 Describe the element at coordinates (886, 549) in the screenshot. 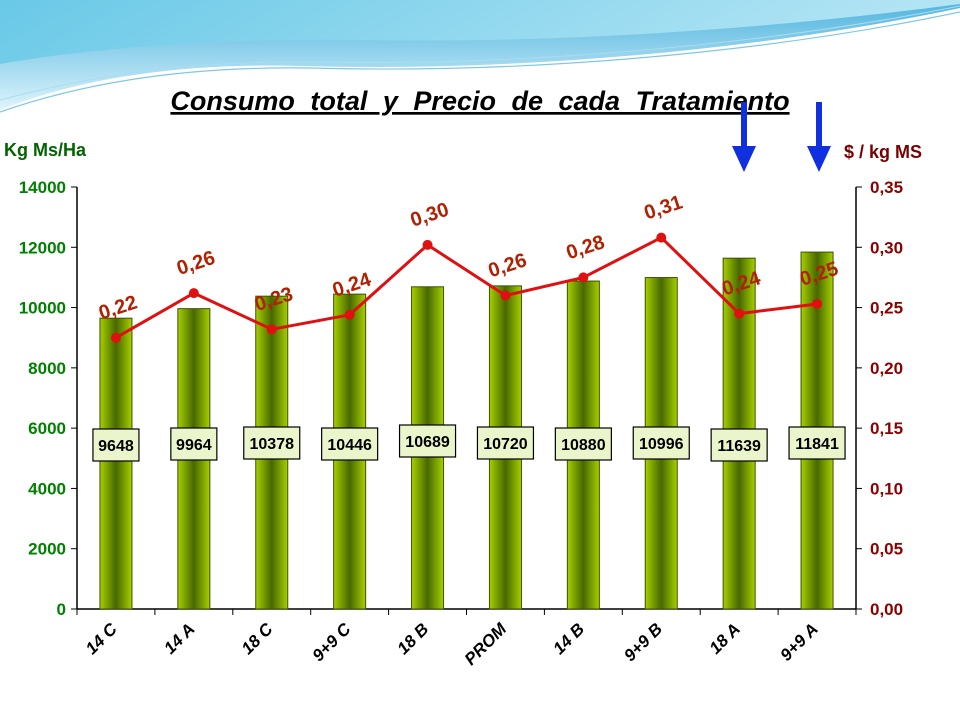

I see `y-axis-right-tick-label: 0,05` at that location.